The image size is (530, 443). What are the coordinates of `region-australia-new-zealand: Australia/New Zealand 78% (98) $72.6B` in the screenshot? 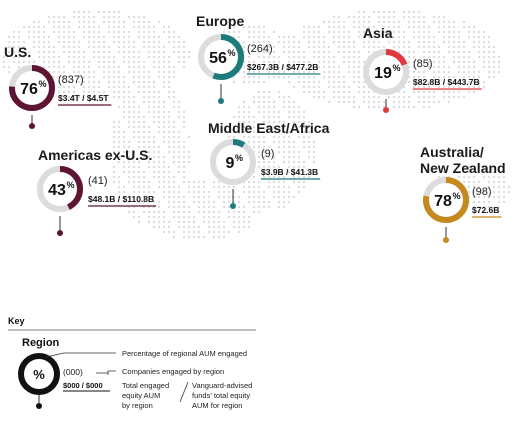 It's located at (463, 193).